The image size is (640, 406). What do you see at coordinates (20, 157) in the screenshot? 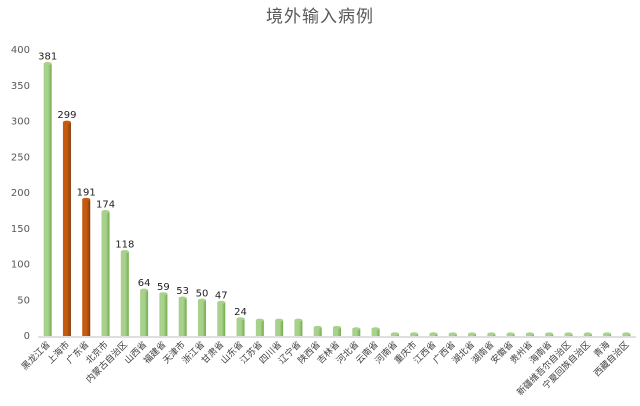
I see `y-tick-label: 250` at bounding box center [20, 157].